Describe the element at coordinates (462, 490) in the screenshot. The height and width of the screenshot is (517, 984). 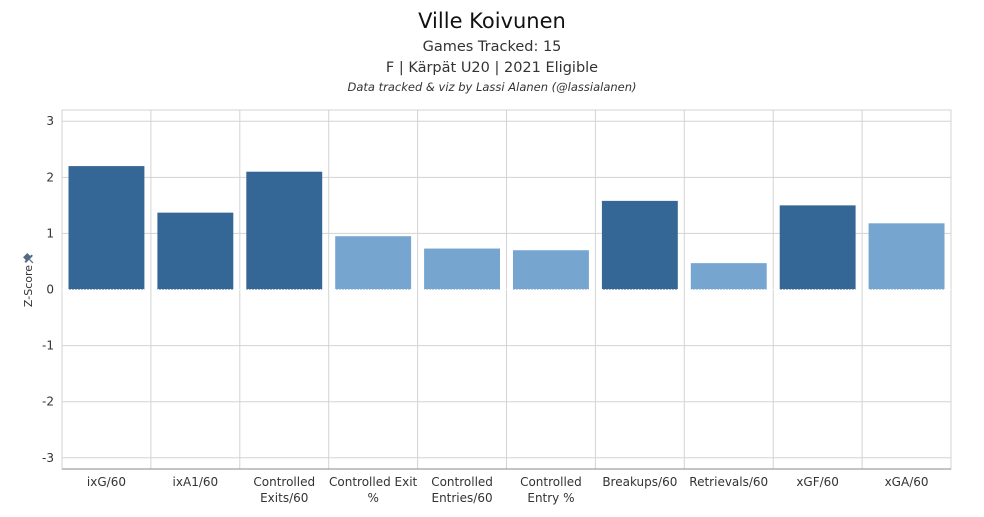
I see `x-tick-label: Controlled Entries/60` at that location.